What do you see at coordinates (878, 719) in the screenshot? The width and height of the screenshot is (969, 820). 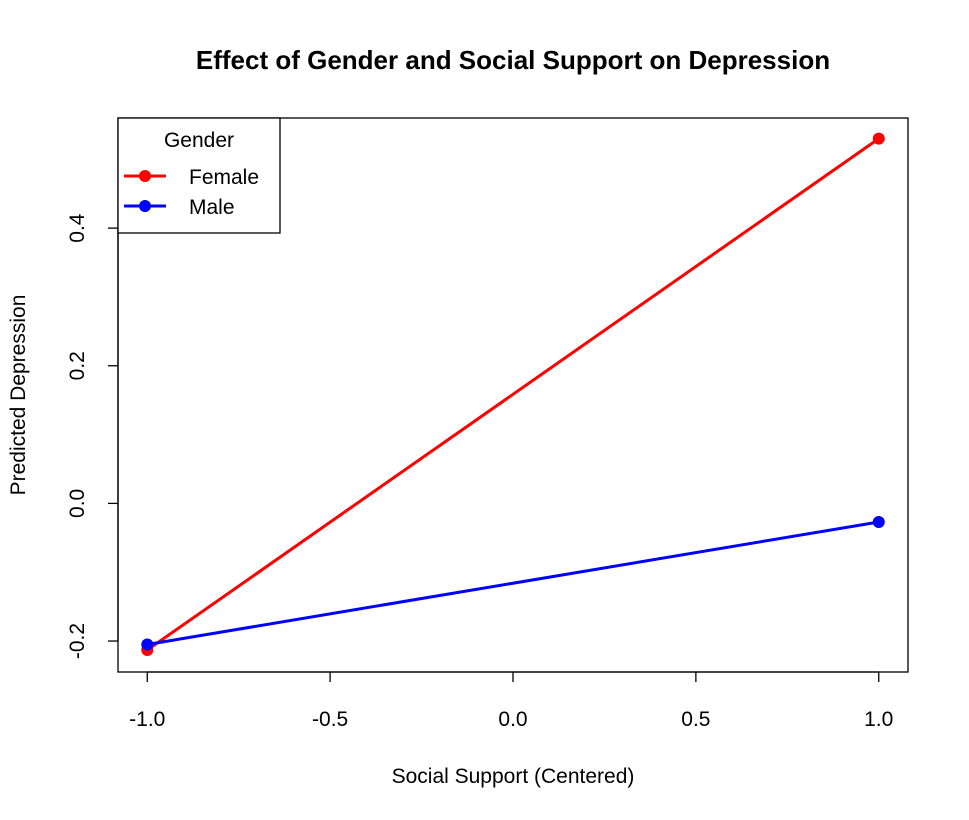 I see `x-tick-label: 1.0` at bounding box center [878, 719].